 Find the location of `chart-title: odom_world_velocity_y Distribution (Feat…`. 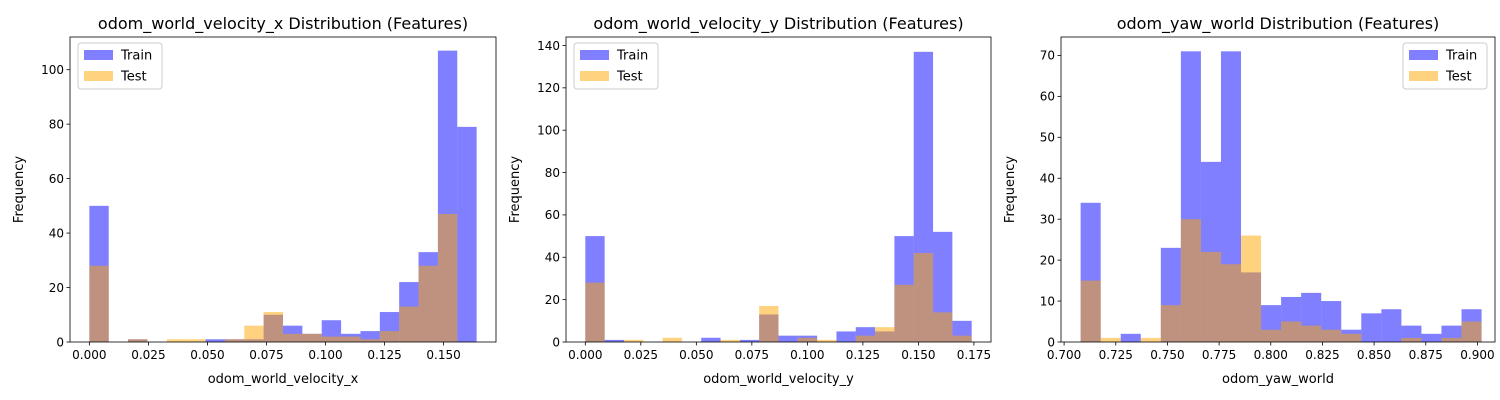

chart-title: odom_world_velocity_y Distribution (Feat… is located at coordinates (778, 24).